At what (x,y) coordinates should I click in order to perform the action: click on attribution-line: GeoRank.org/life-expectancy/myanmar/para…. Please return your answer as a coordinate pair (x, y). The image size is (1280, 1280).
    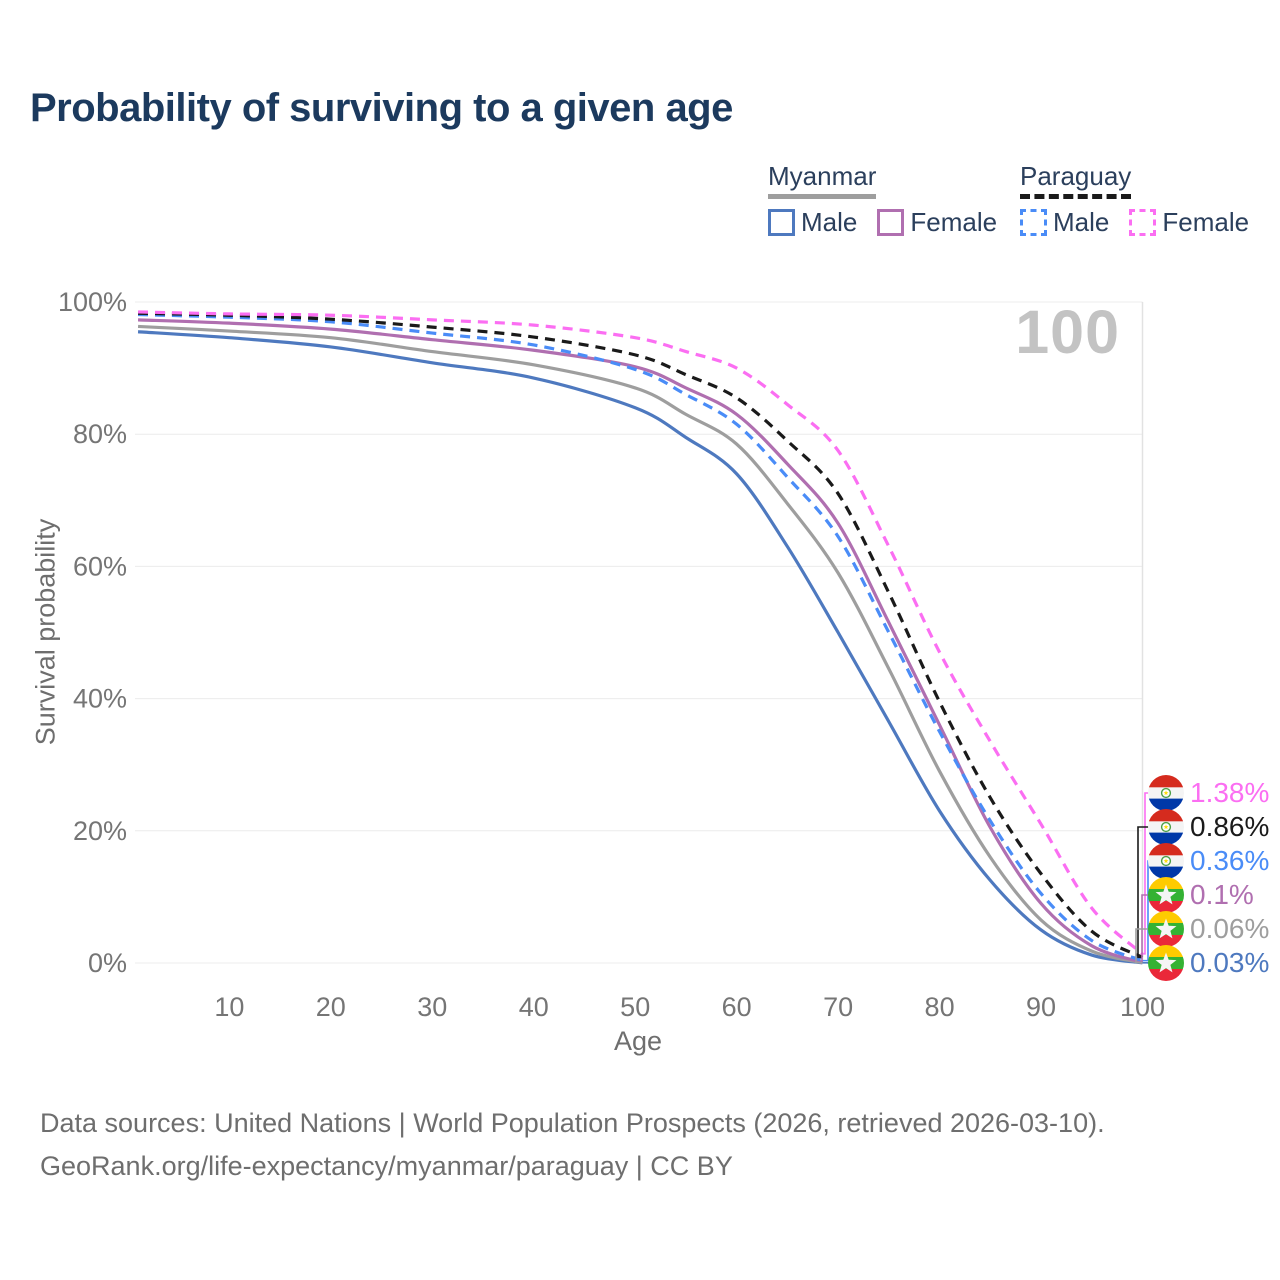
    Looking at the image, I should click on (386, 1166).